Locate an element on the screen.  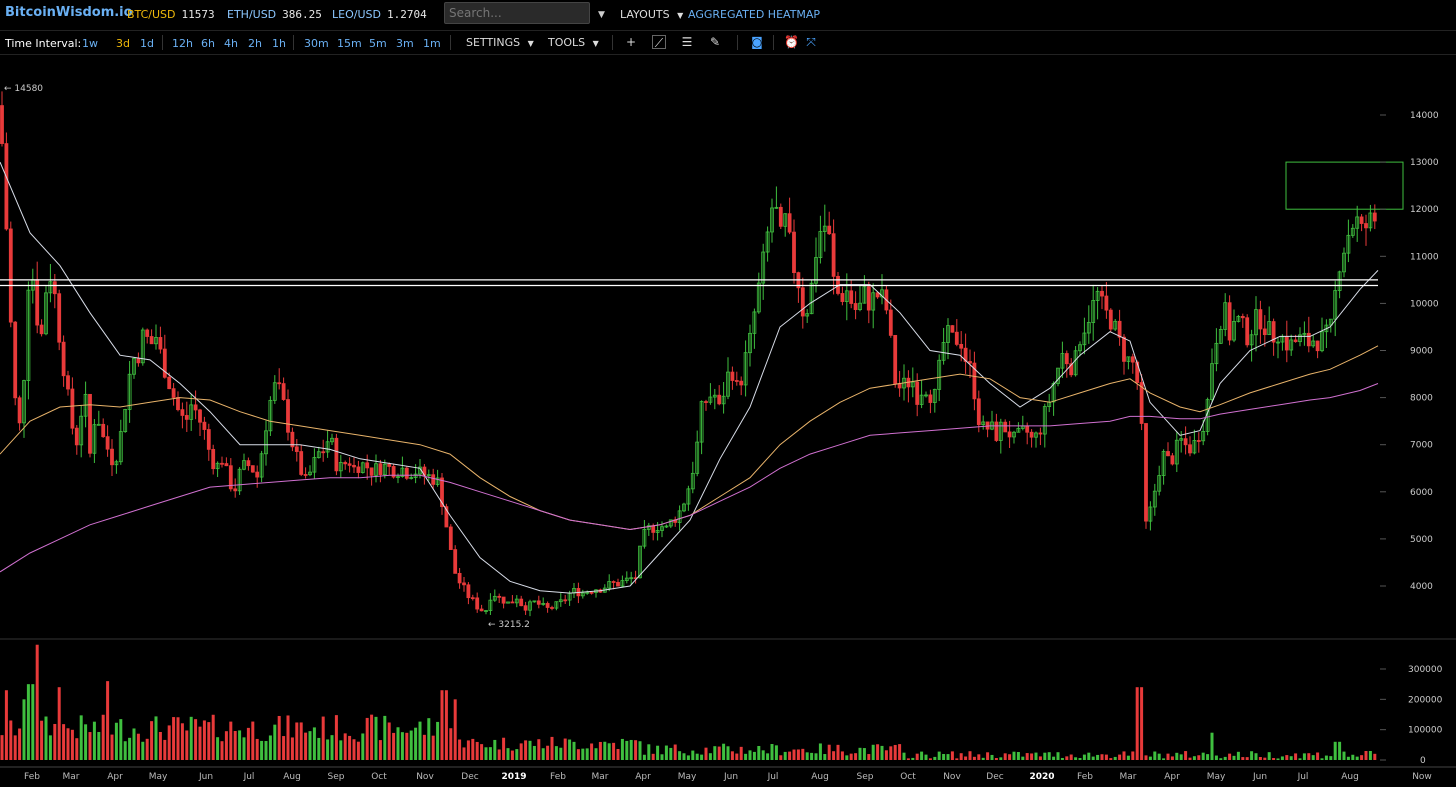
site-logo: BitcoinWisdom.io is located at coordinates (69, 12).